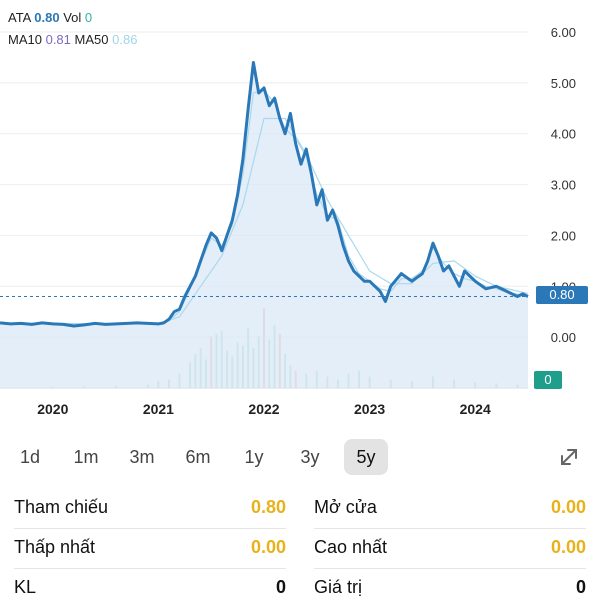 The height and width of the screenshot is (602, 600). I want to click on legend-line-1: ATA 0.80 Vol 0, so click(50, 18).